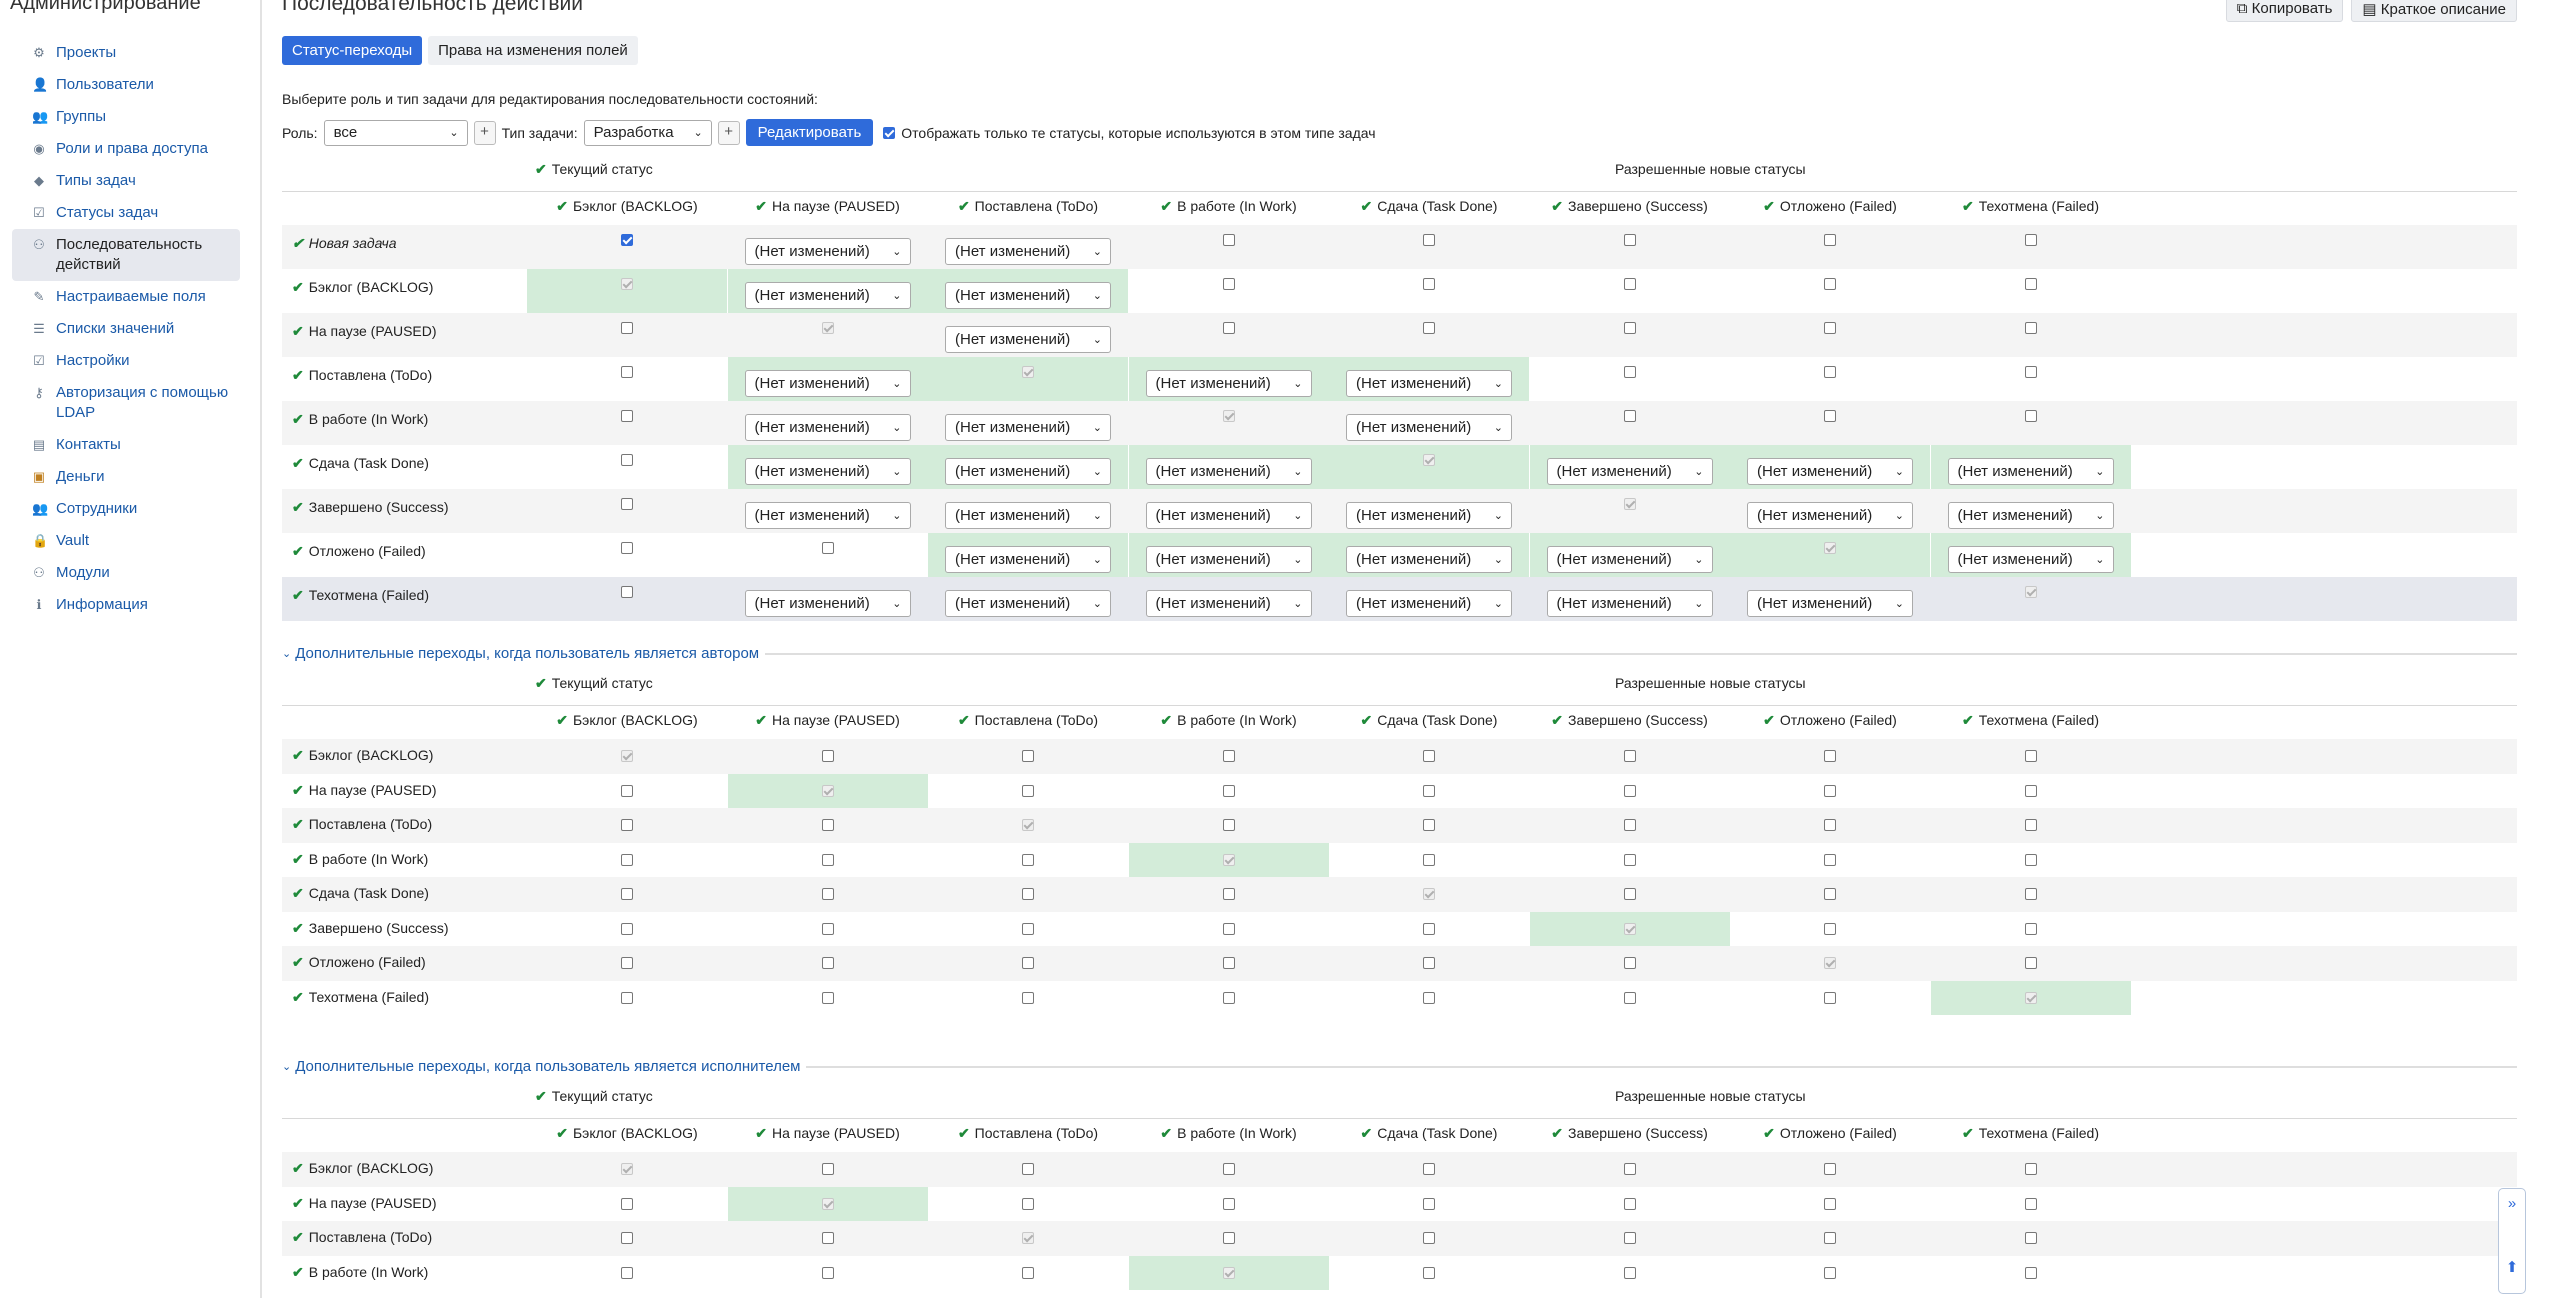 The width and height of the screenshot is (2551, 1298). Describe the element at coordinates (627, 720) in the screenshot. I see `status-column-header: ✔ Бэклог (BACKLOG)` at that location.